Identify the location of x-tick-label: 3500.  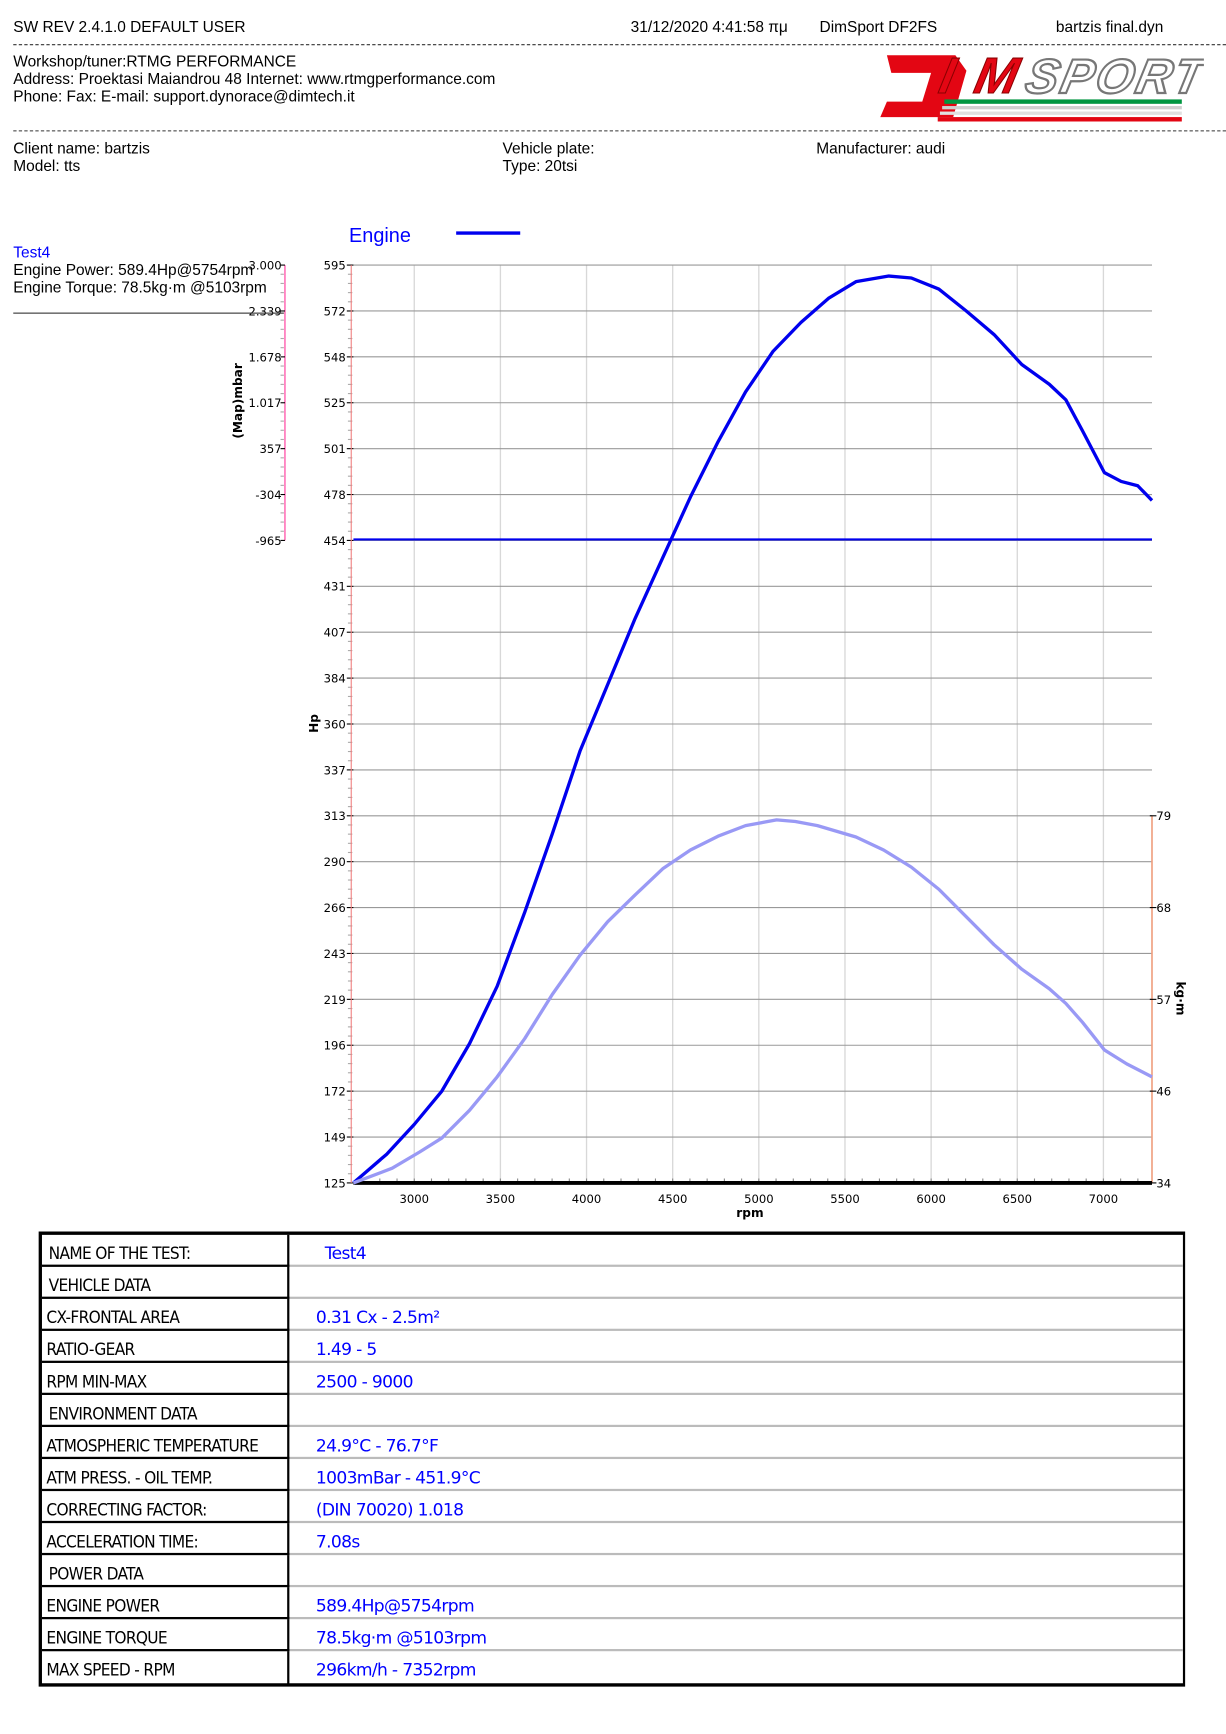
(500, 1199).